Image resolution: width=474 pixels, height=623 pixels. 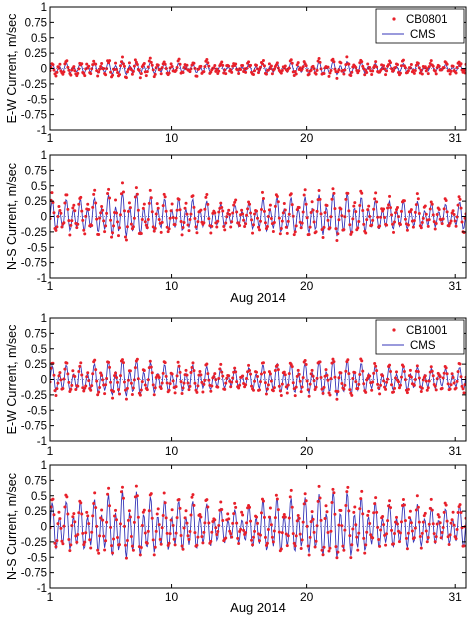 What do you see at coordinates (36, 202) in the screenshot?
I see `y-tick-label: 0.25` at bounding box center [36, 202].